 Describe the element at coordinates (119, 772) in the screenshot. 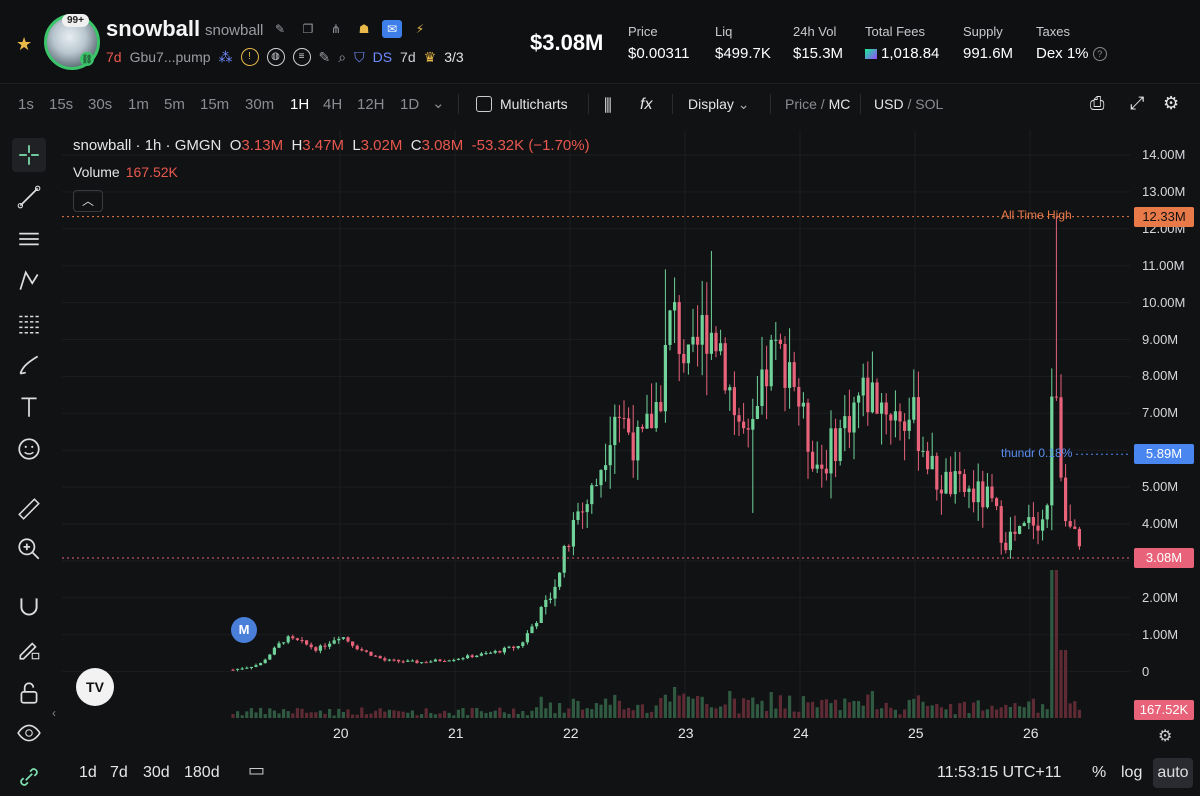

I see `range-7d: 7d` at that location.